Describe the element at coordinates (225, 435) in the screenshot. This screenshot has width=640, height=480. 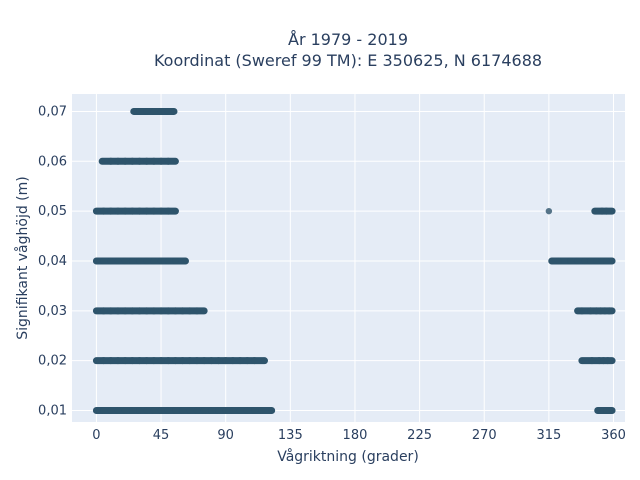
I see `x-tick-label: 90` at that location.